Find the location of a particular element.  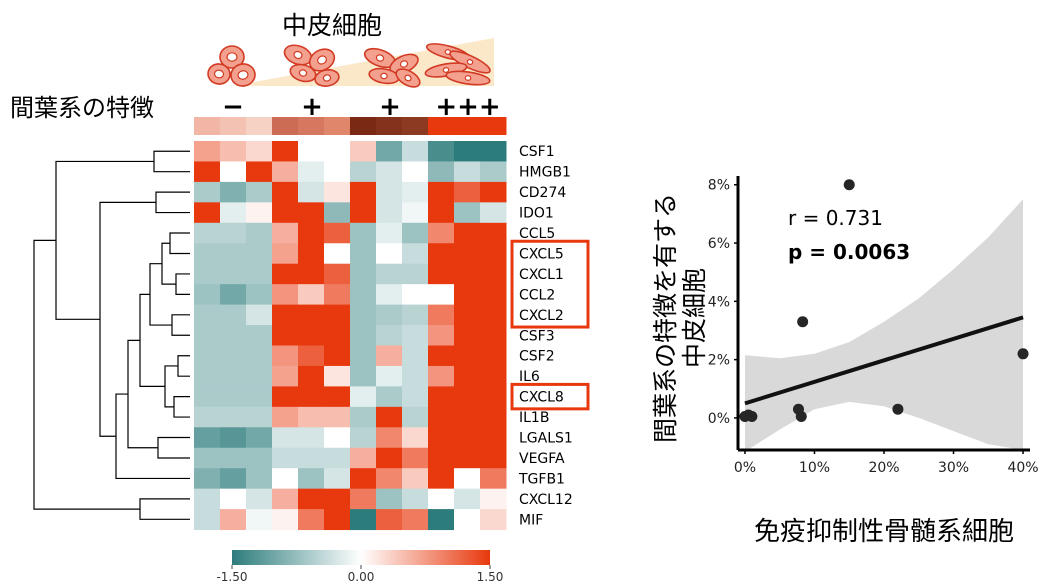

highlight-box is located at coordinates (550, 284).